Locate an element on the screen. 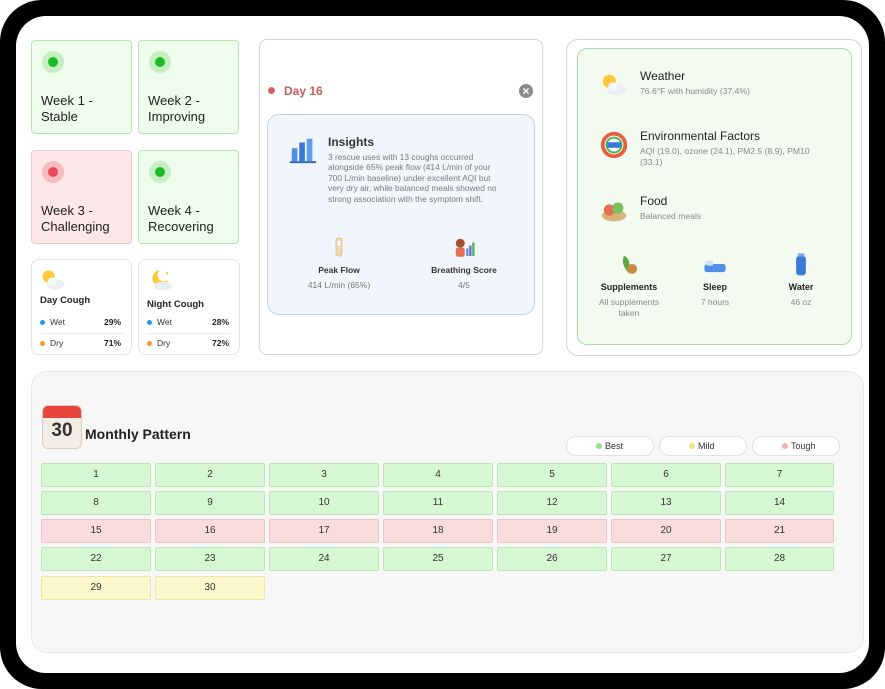  calendar-icon-number: 30 is located at coordinates (62, 430).